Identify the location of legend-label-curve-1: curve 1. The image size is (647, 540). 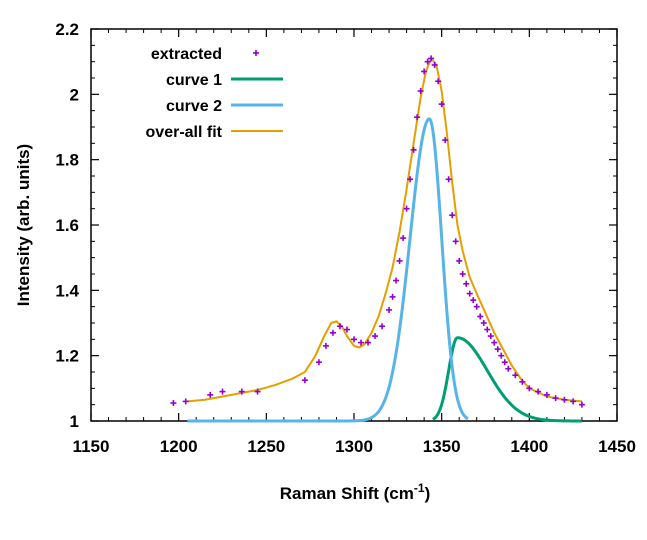
(194, 80).